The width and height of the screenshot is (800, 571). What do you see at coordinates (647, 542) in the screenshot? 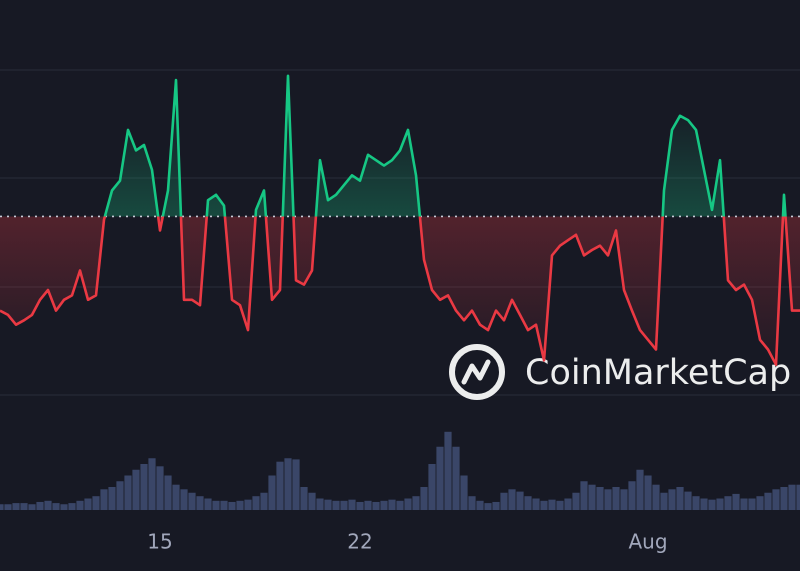
I see `x-tick-label: Aug` at bounding box center [647, 542].